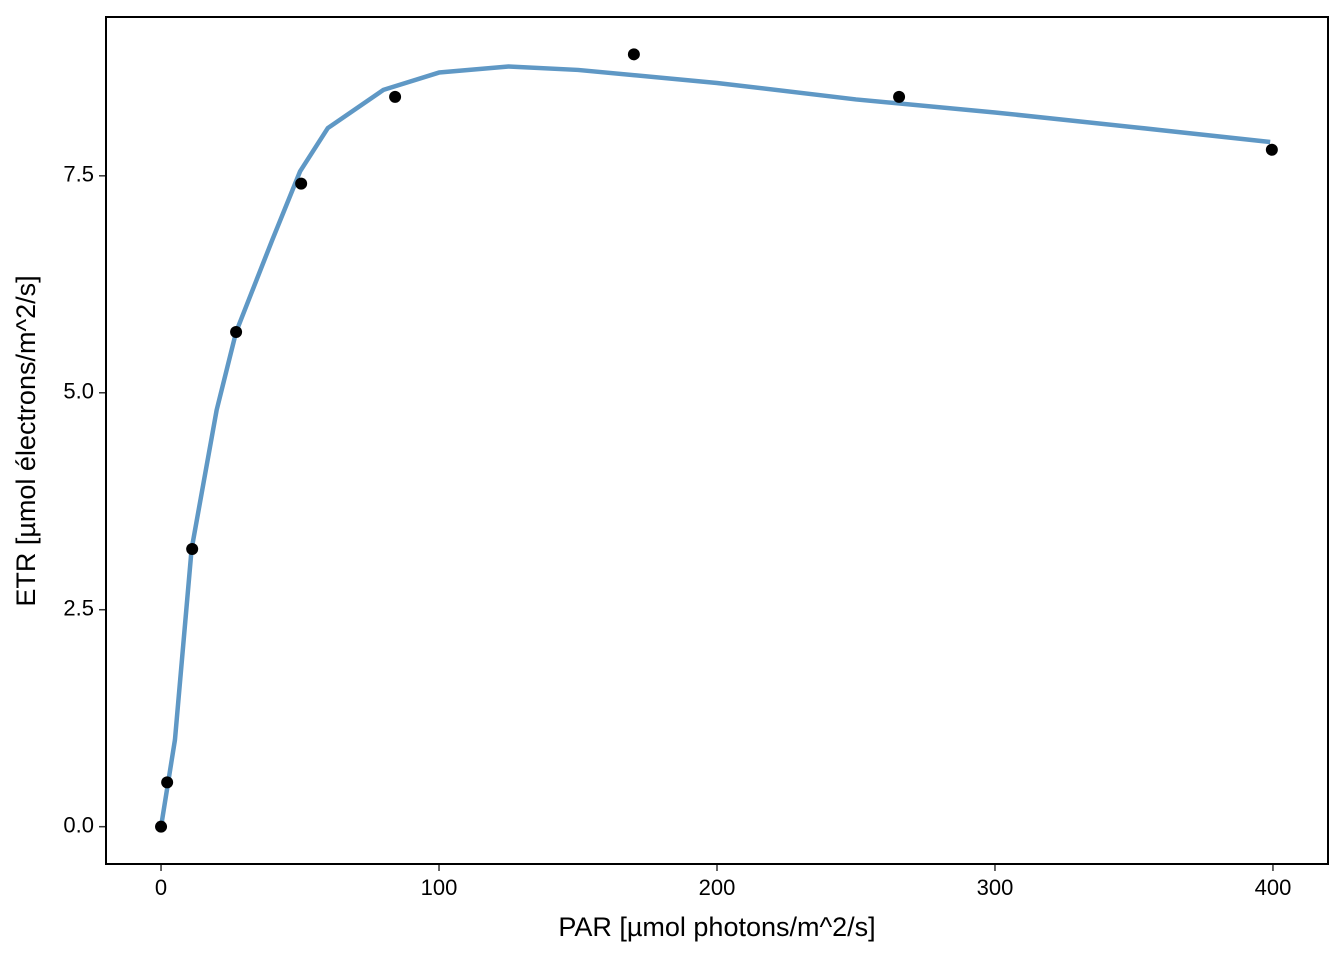 The image size is (1344, 960). What do you see at coordinates (161, 887) in the screenshot?
I see `x-tick-label: 0` at bounding box center [161, 887].